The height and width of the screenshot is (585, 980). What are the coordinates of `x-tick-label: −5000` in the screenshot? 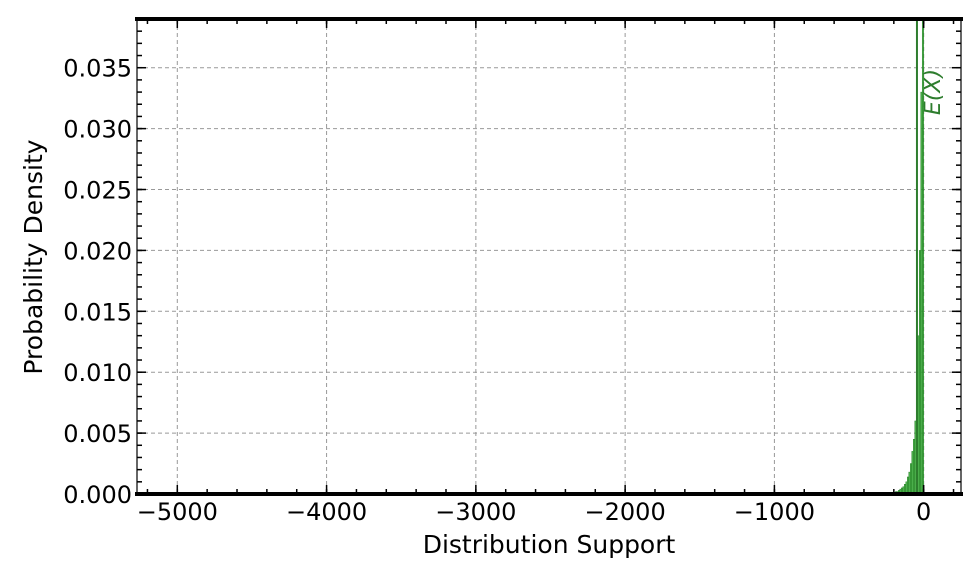 It's located at (177, 512).